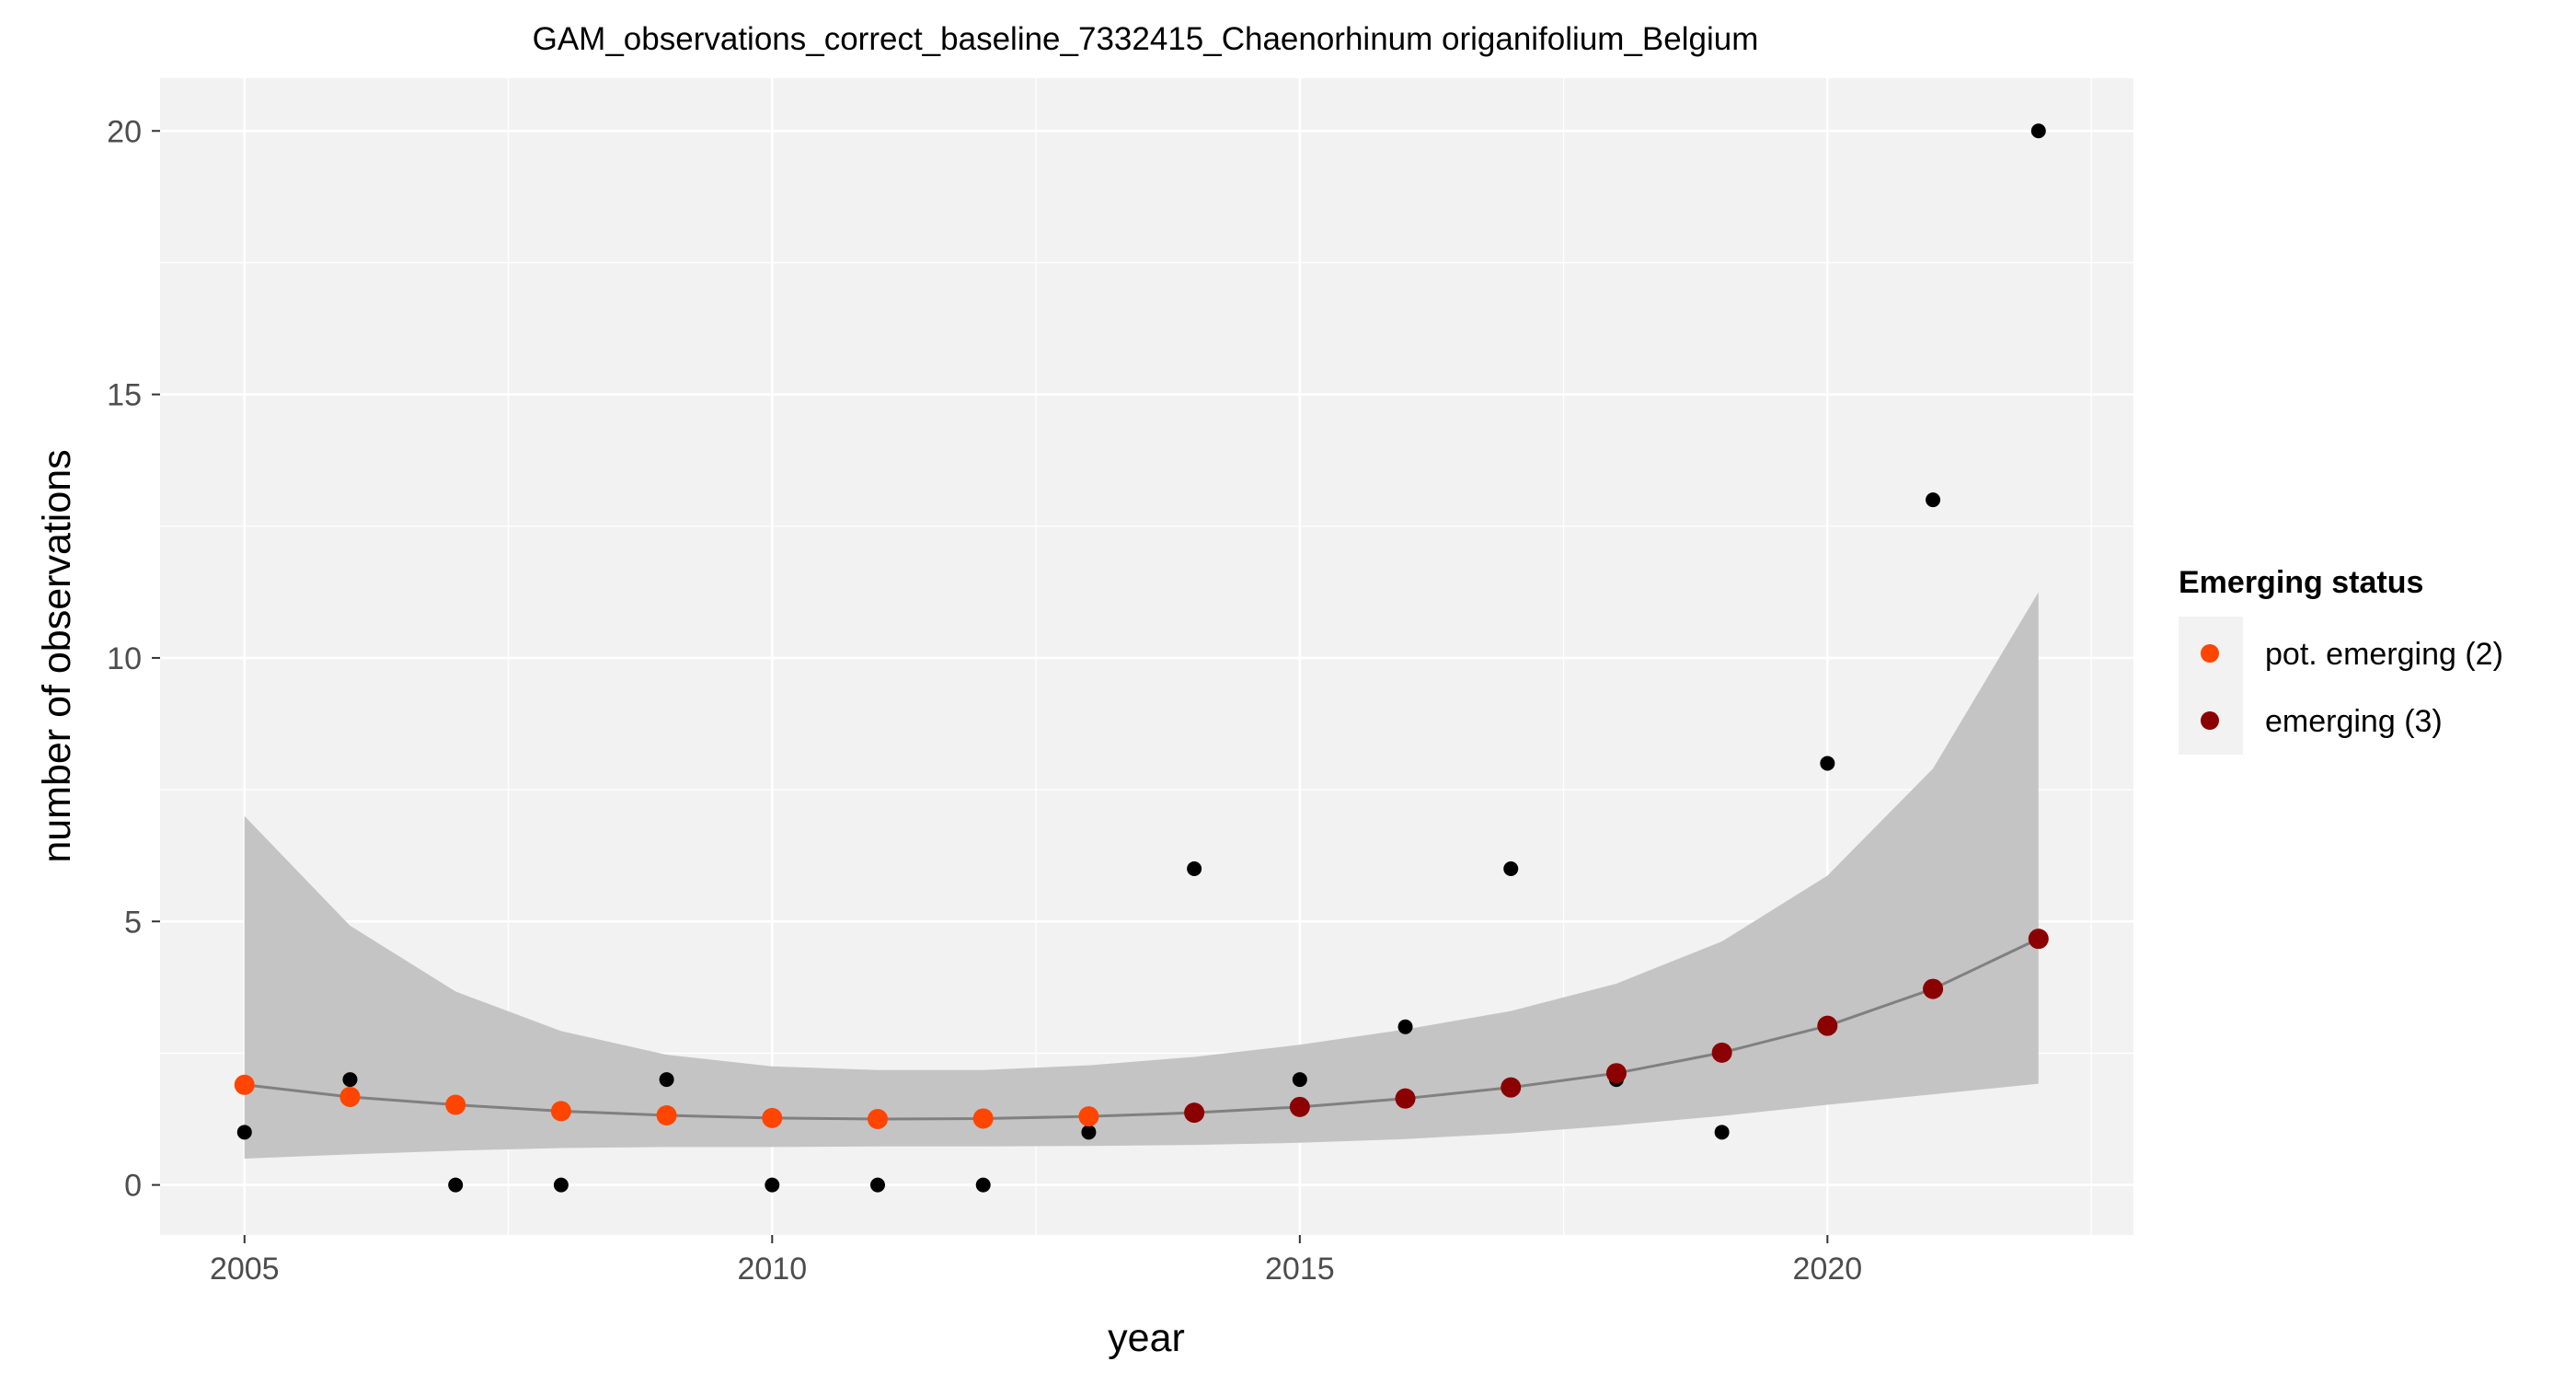 This screenshot has height=1385, width=2576. Describe the element at coordinates (2354, 721) in the screenshot. I see `legend-label-emerging: emerging (3)` at that location.